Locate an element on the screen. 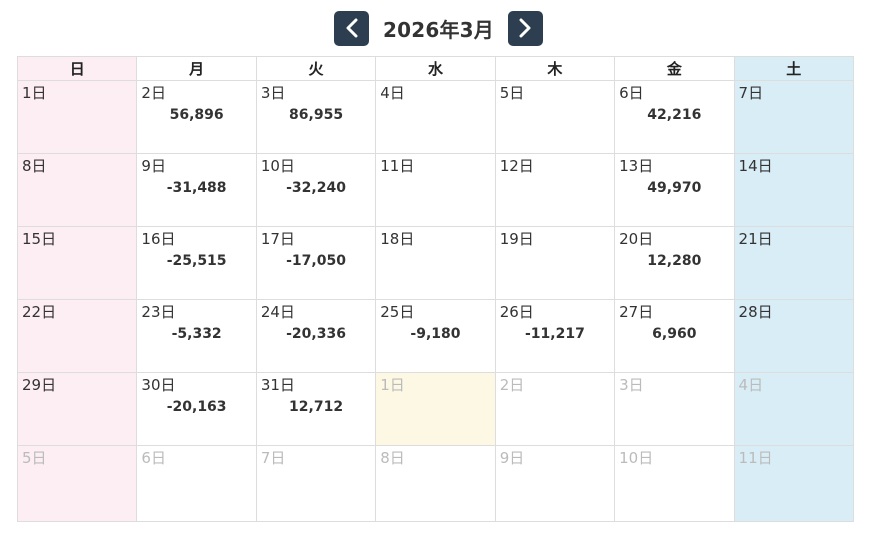  weekday-thursday: 木 is located at coordinates (555, 68).